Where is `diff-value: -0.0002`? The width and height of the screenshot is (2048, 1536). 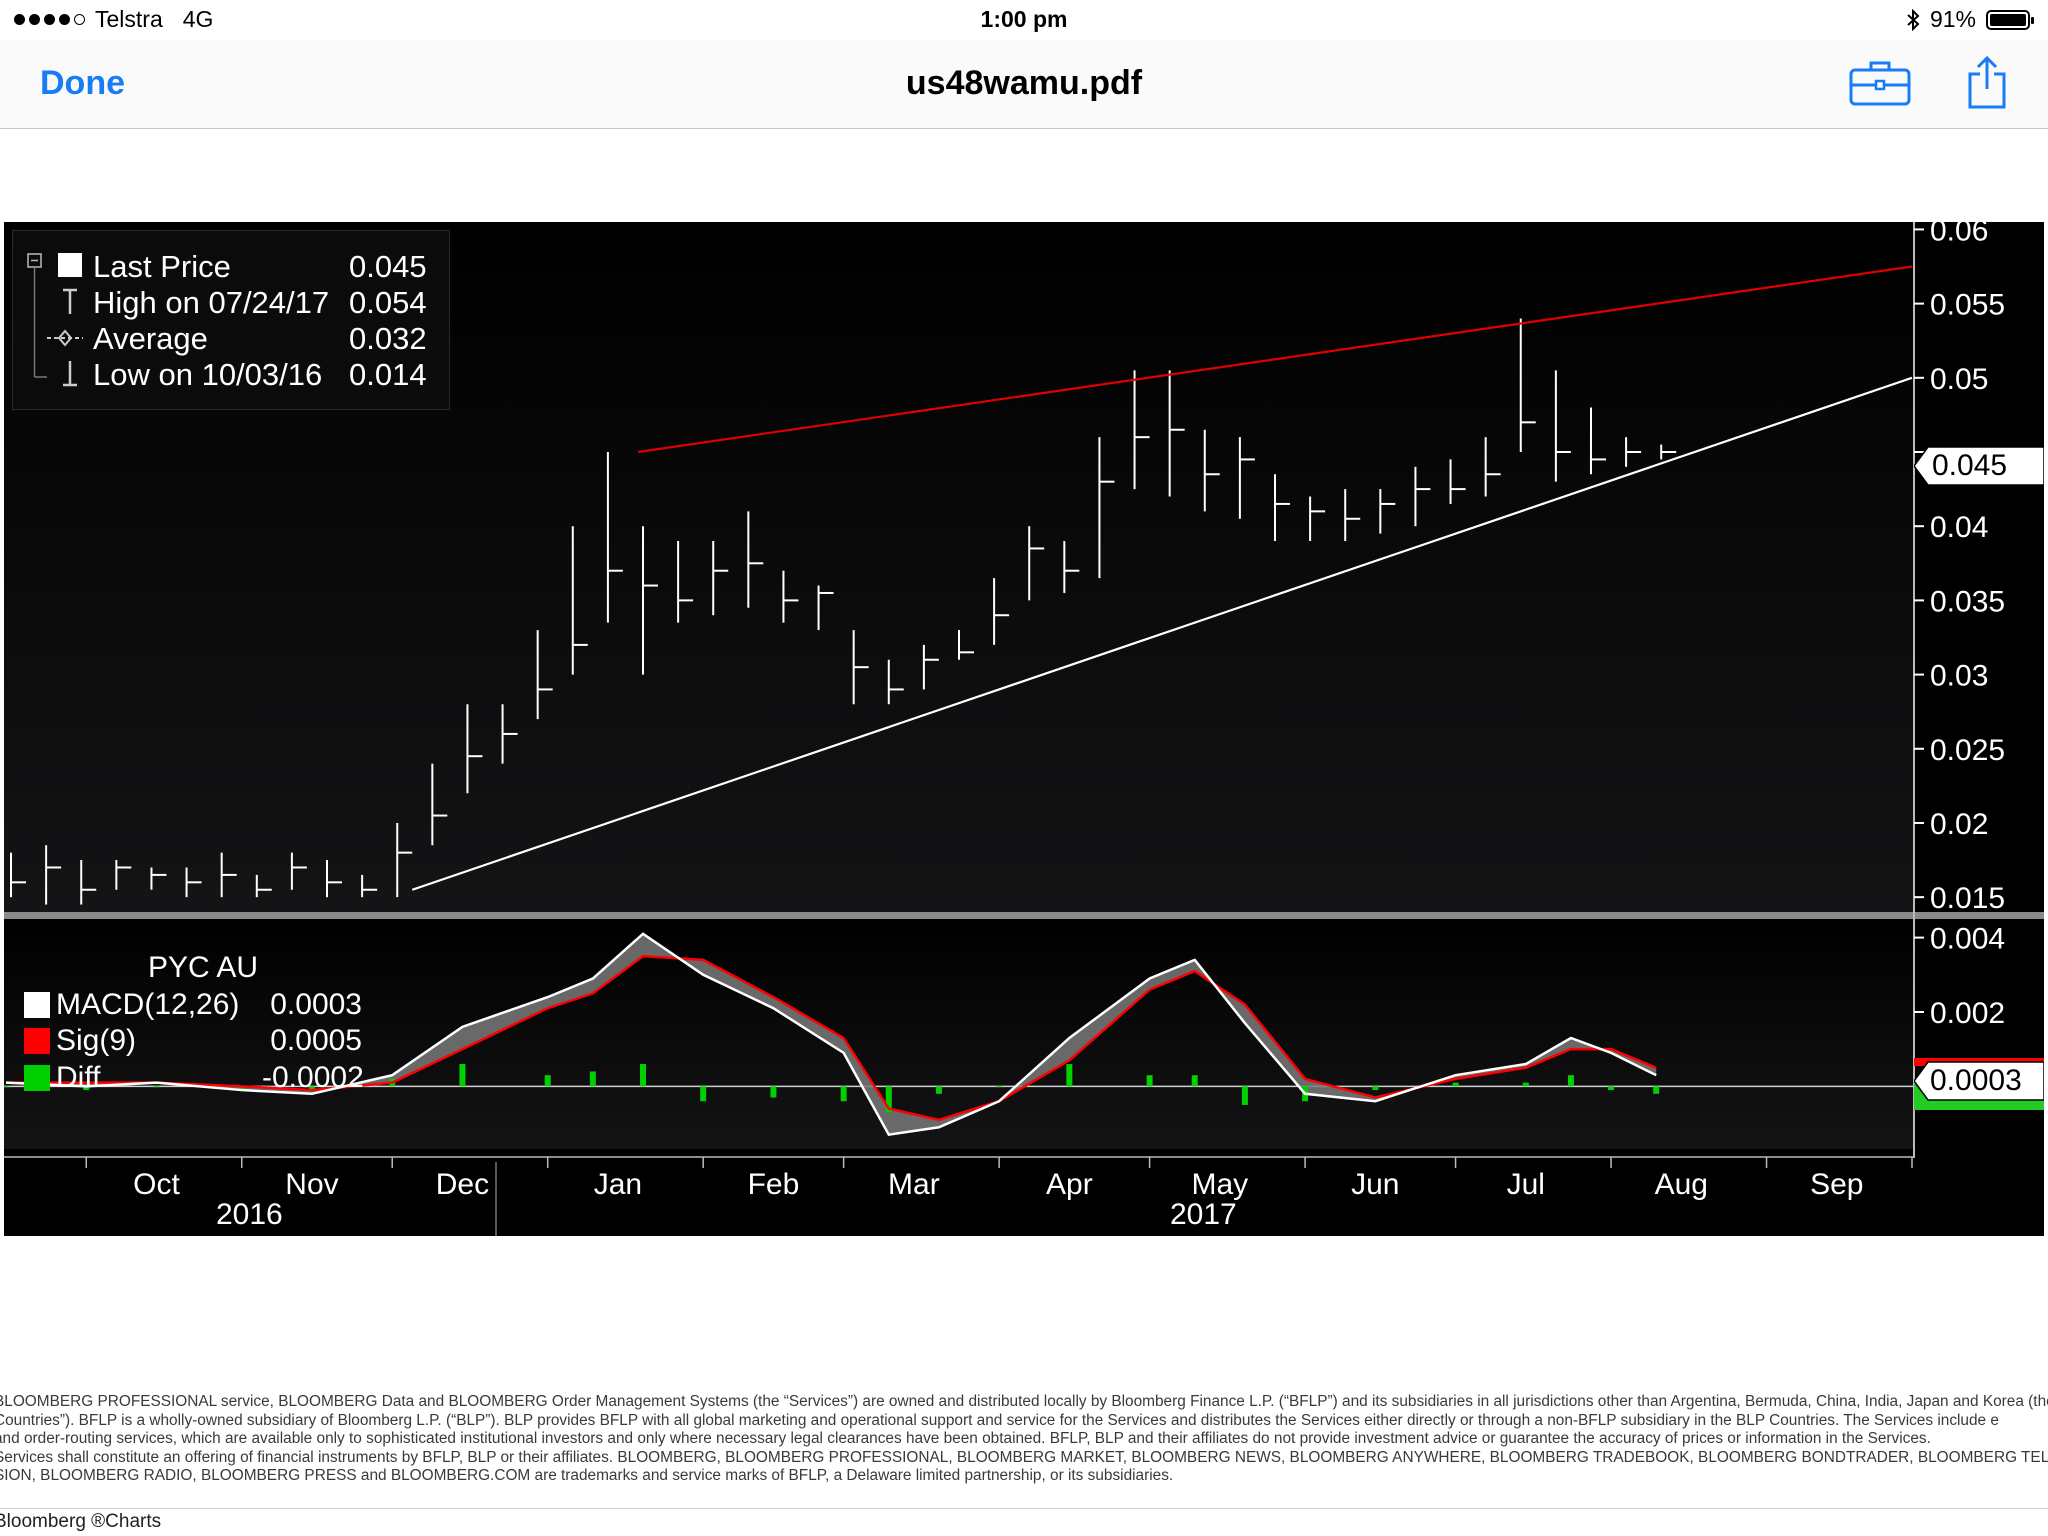
diff-value: -0.0002 is located at coordinates (313, 1077).